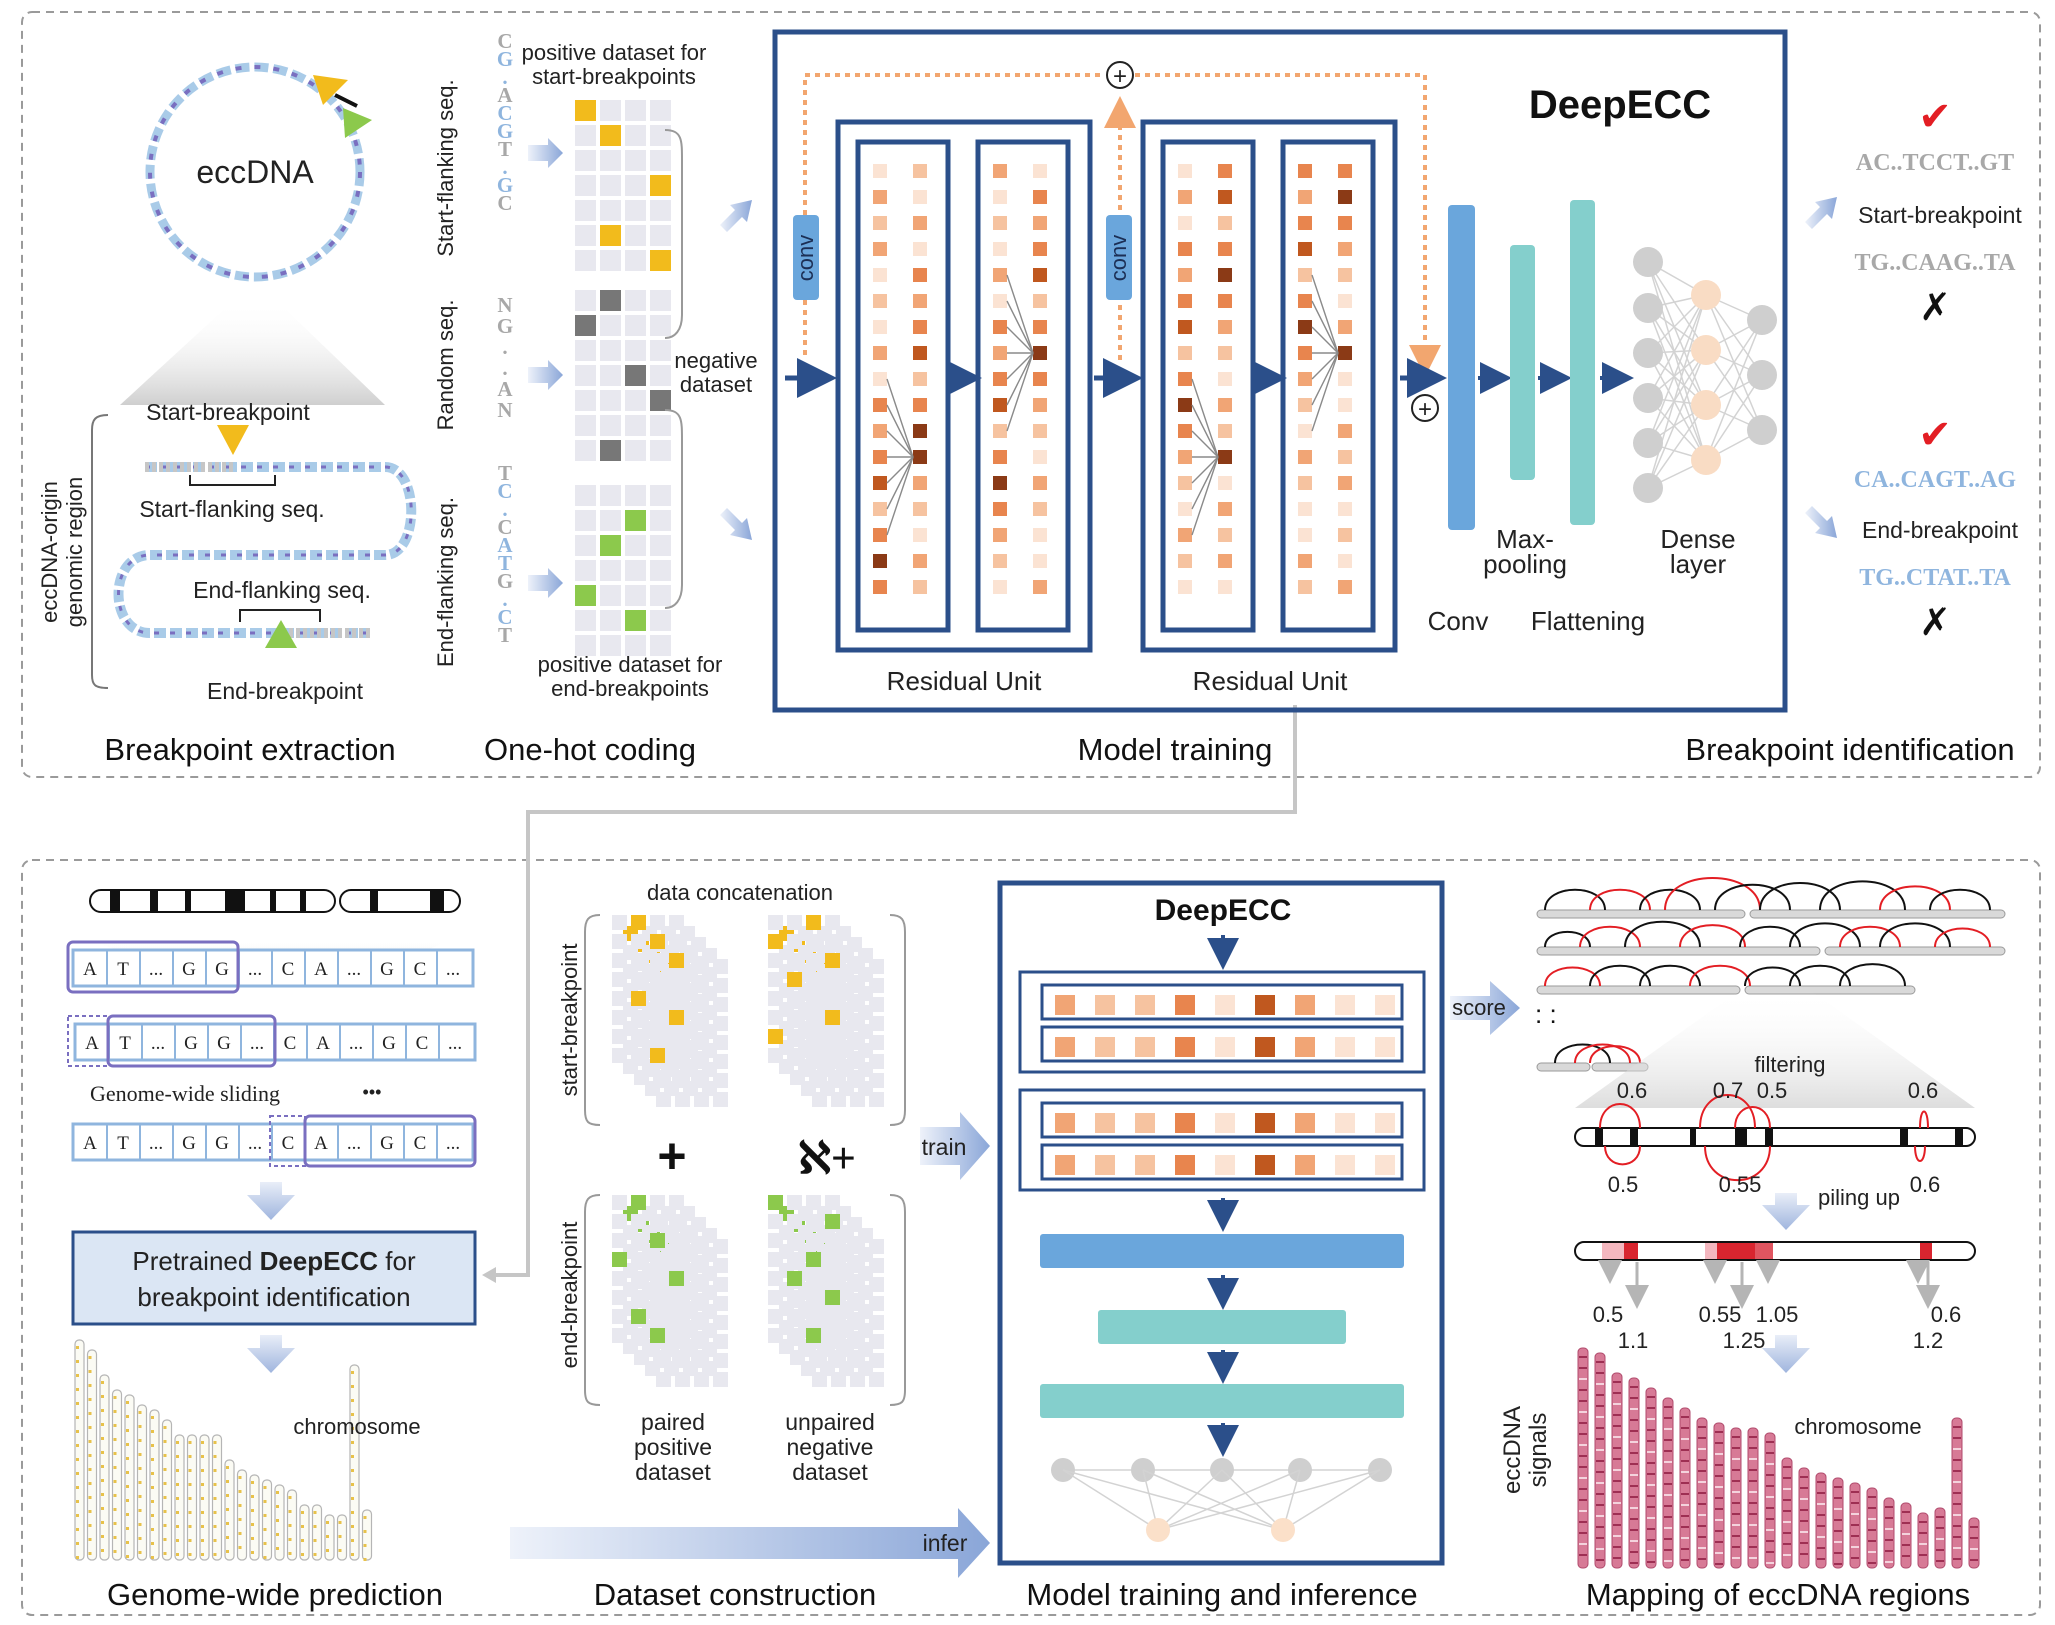 The image size is (2055, 1625). What do you see at coordinates (1221, 1500) in the screenshot?
I see `bottom-dense-network` at bounding box center [1221, 1500].